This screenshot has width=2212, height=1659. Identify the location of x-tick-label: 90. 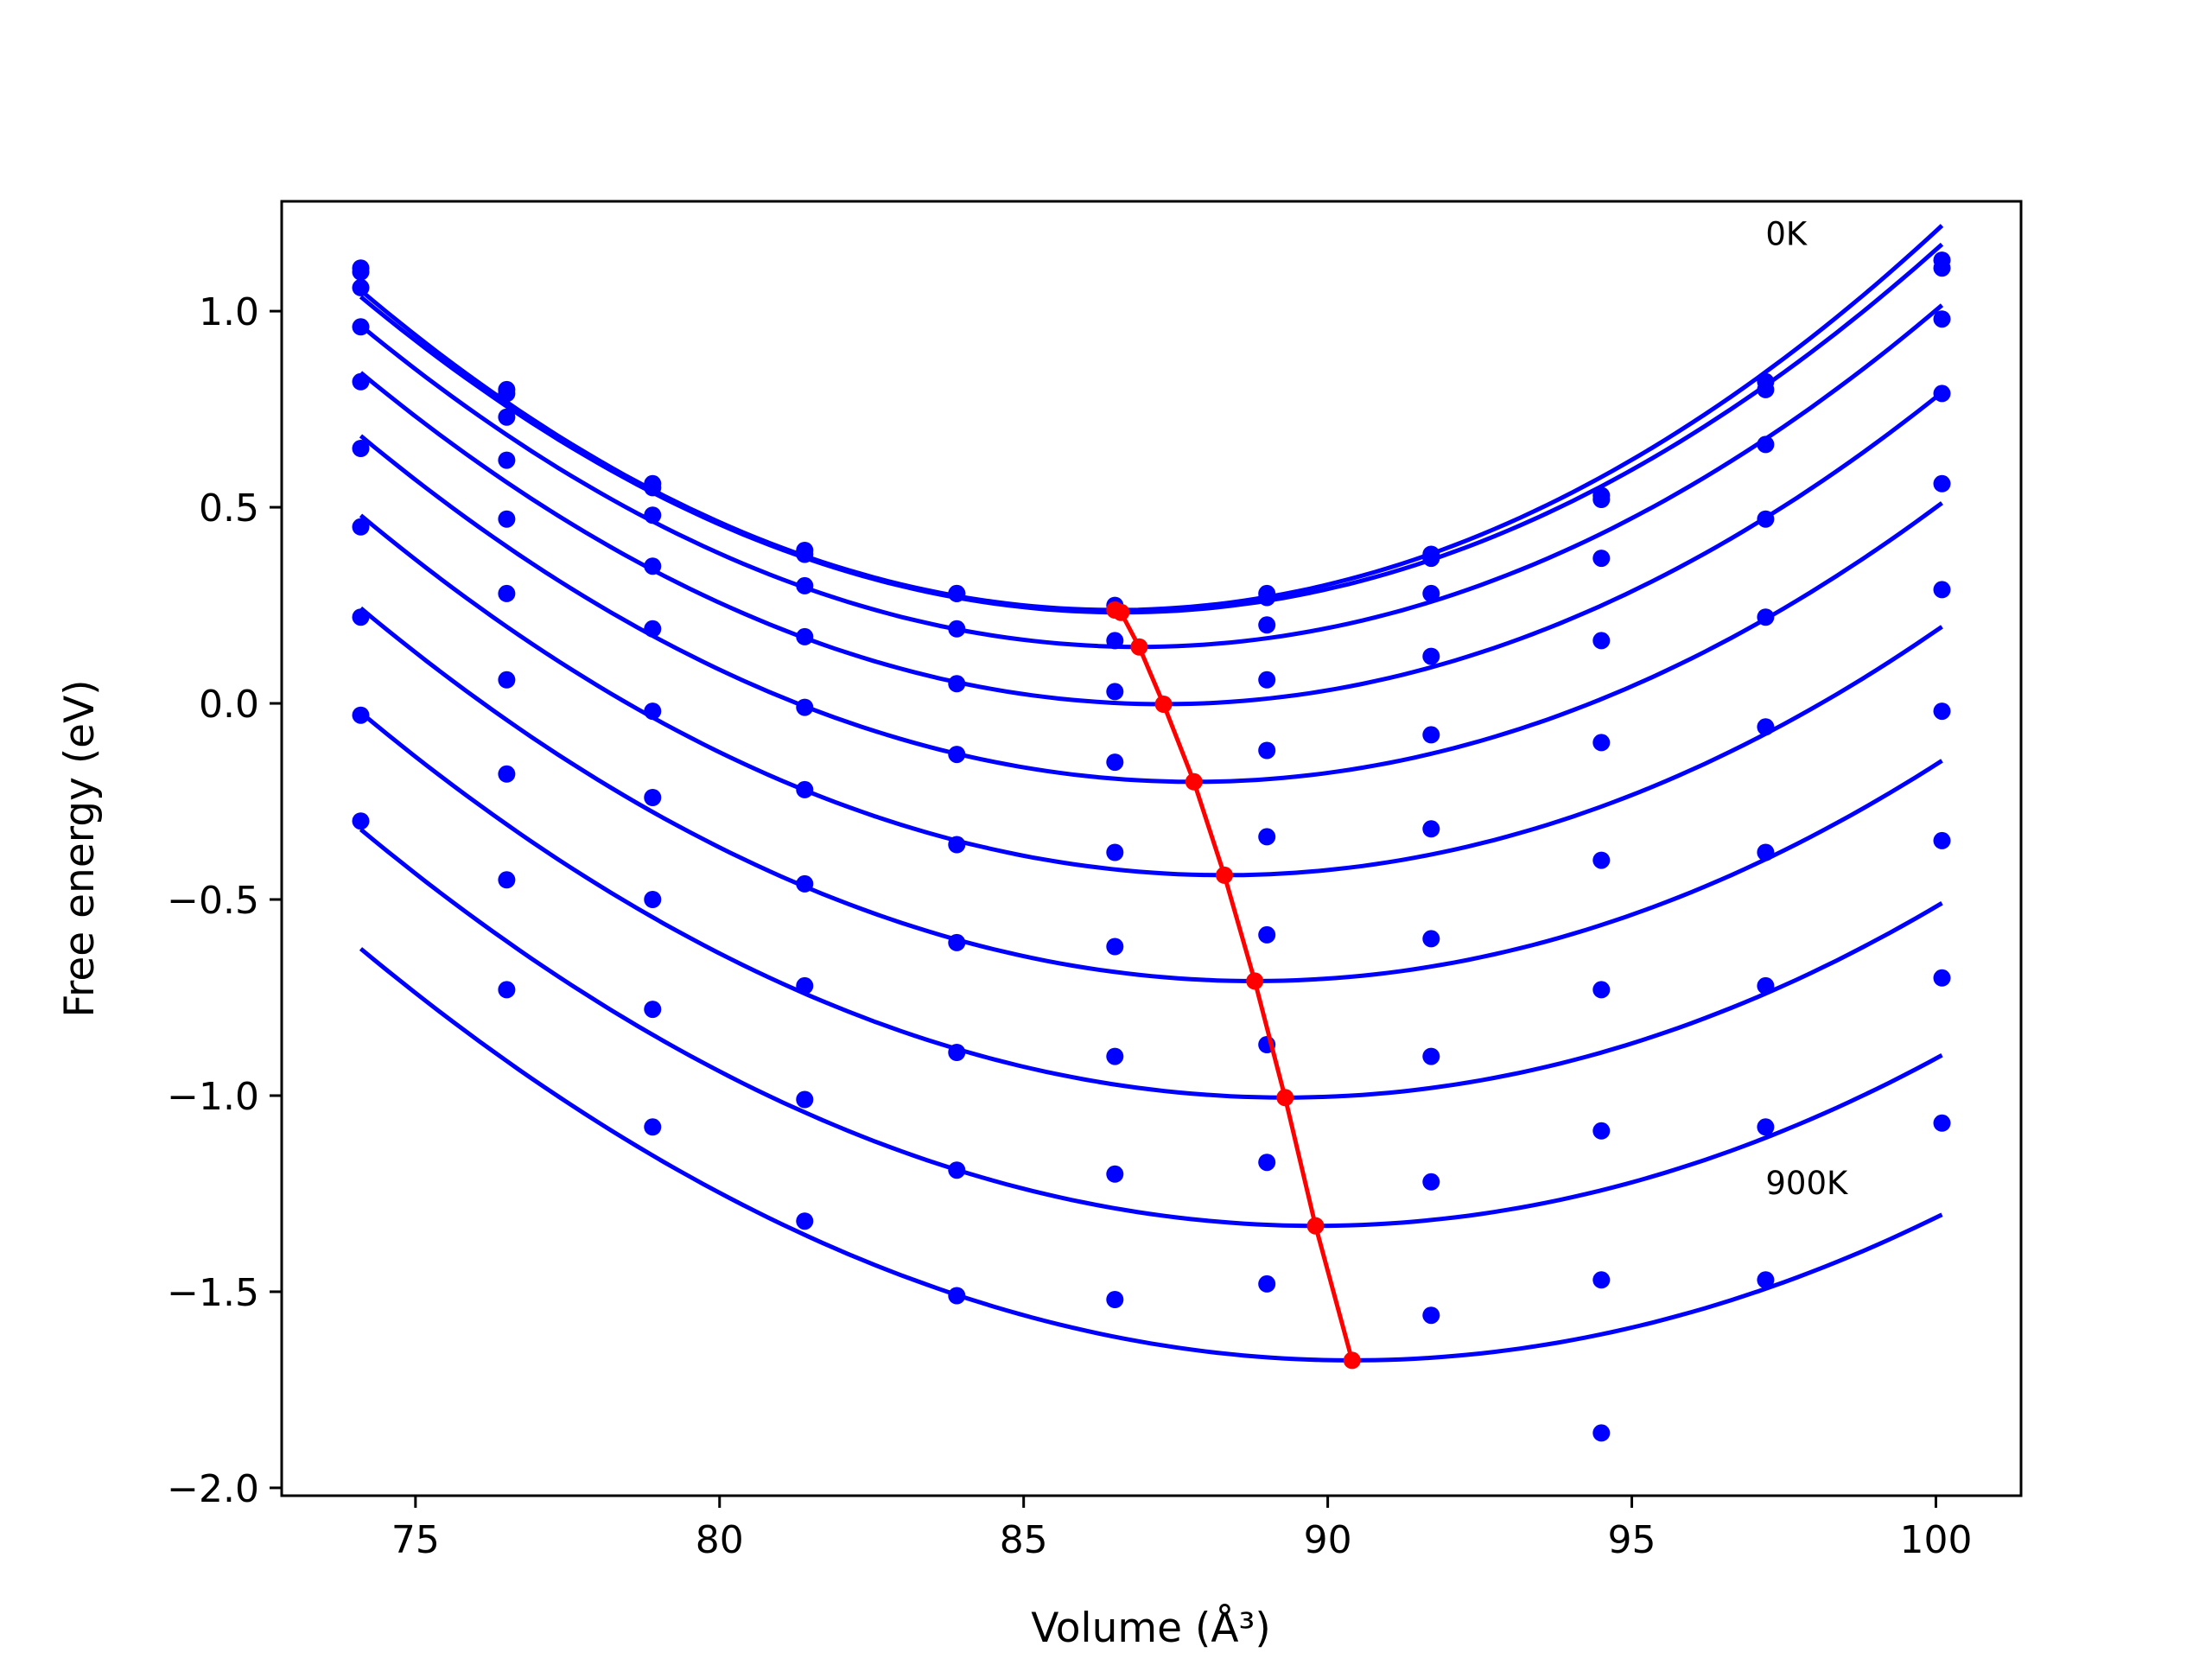
(1328, 1540).